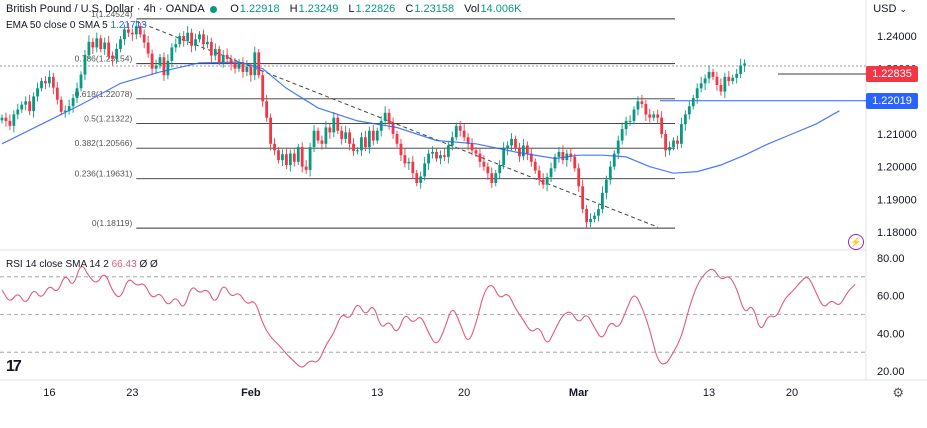 The image size is (927, 428). I want to click on currency-selector: USD ⌄, so click(890, 9).